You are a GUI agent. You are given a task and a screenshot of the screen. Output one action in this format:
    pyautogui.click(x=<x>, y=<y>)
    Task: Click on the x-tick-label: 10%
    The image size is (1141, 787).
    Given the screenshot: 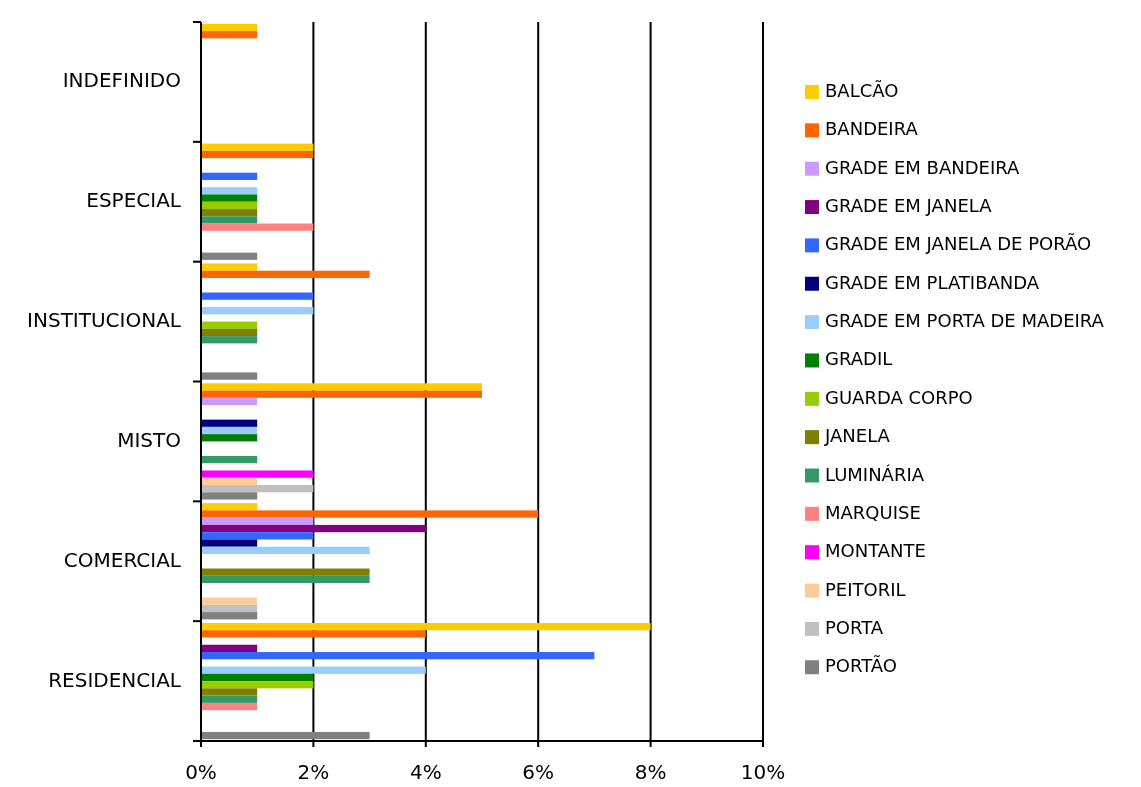 What is the action you would take?
    pyautogui.click(x=763, y=772)
    